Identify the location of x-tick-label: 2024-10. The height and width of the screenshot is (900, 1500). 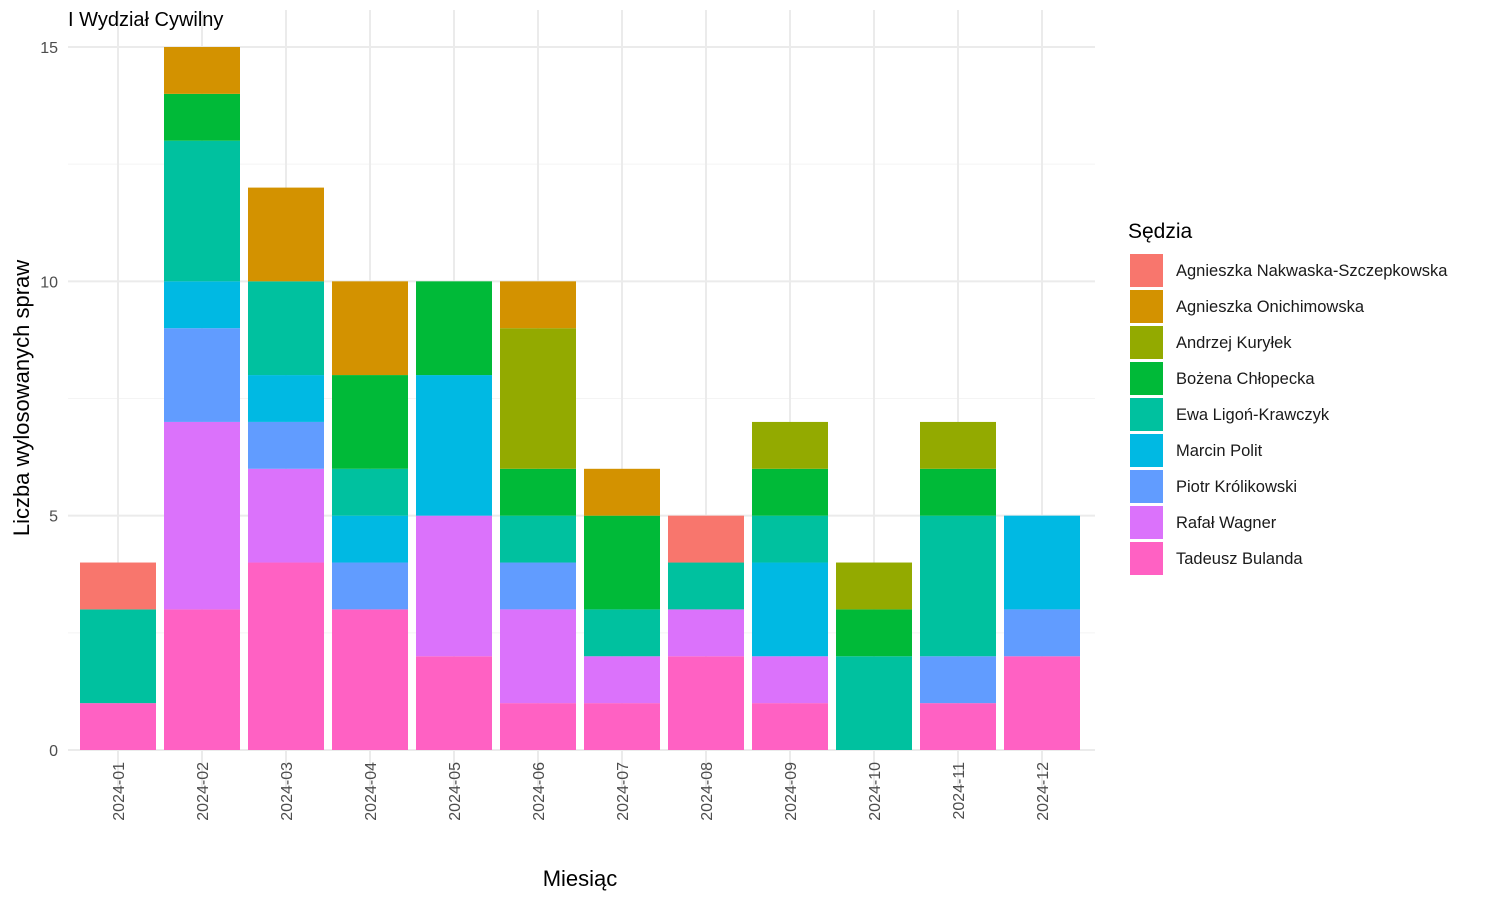
(875, 791).